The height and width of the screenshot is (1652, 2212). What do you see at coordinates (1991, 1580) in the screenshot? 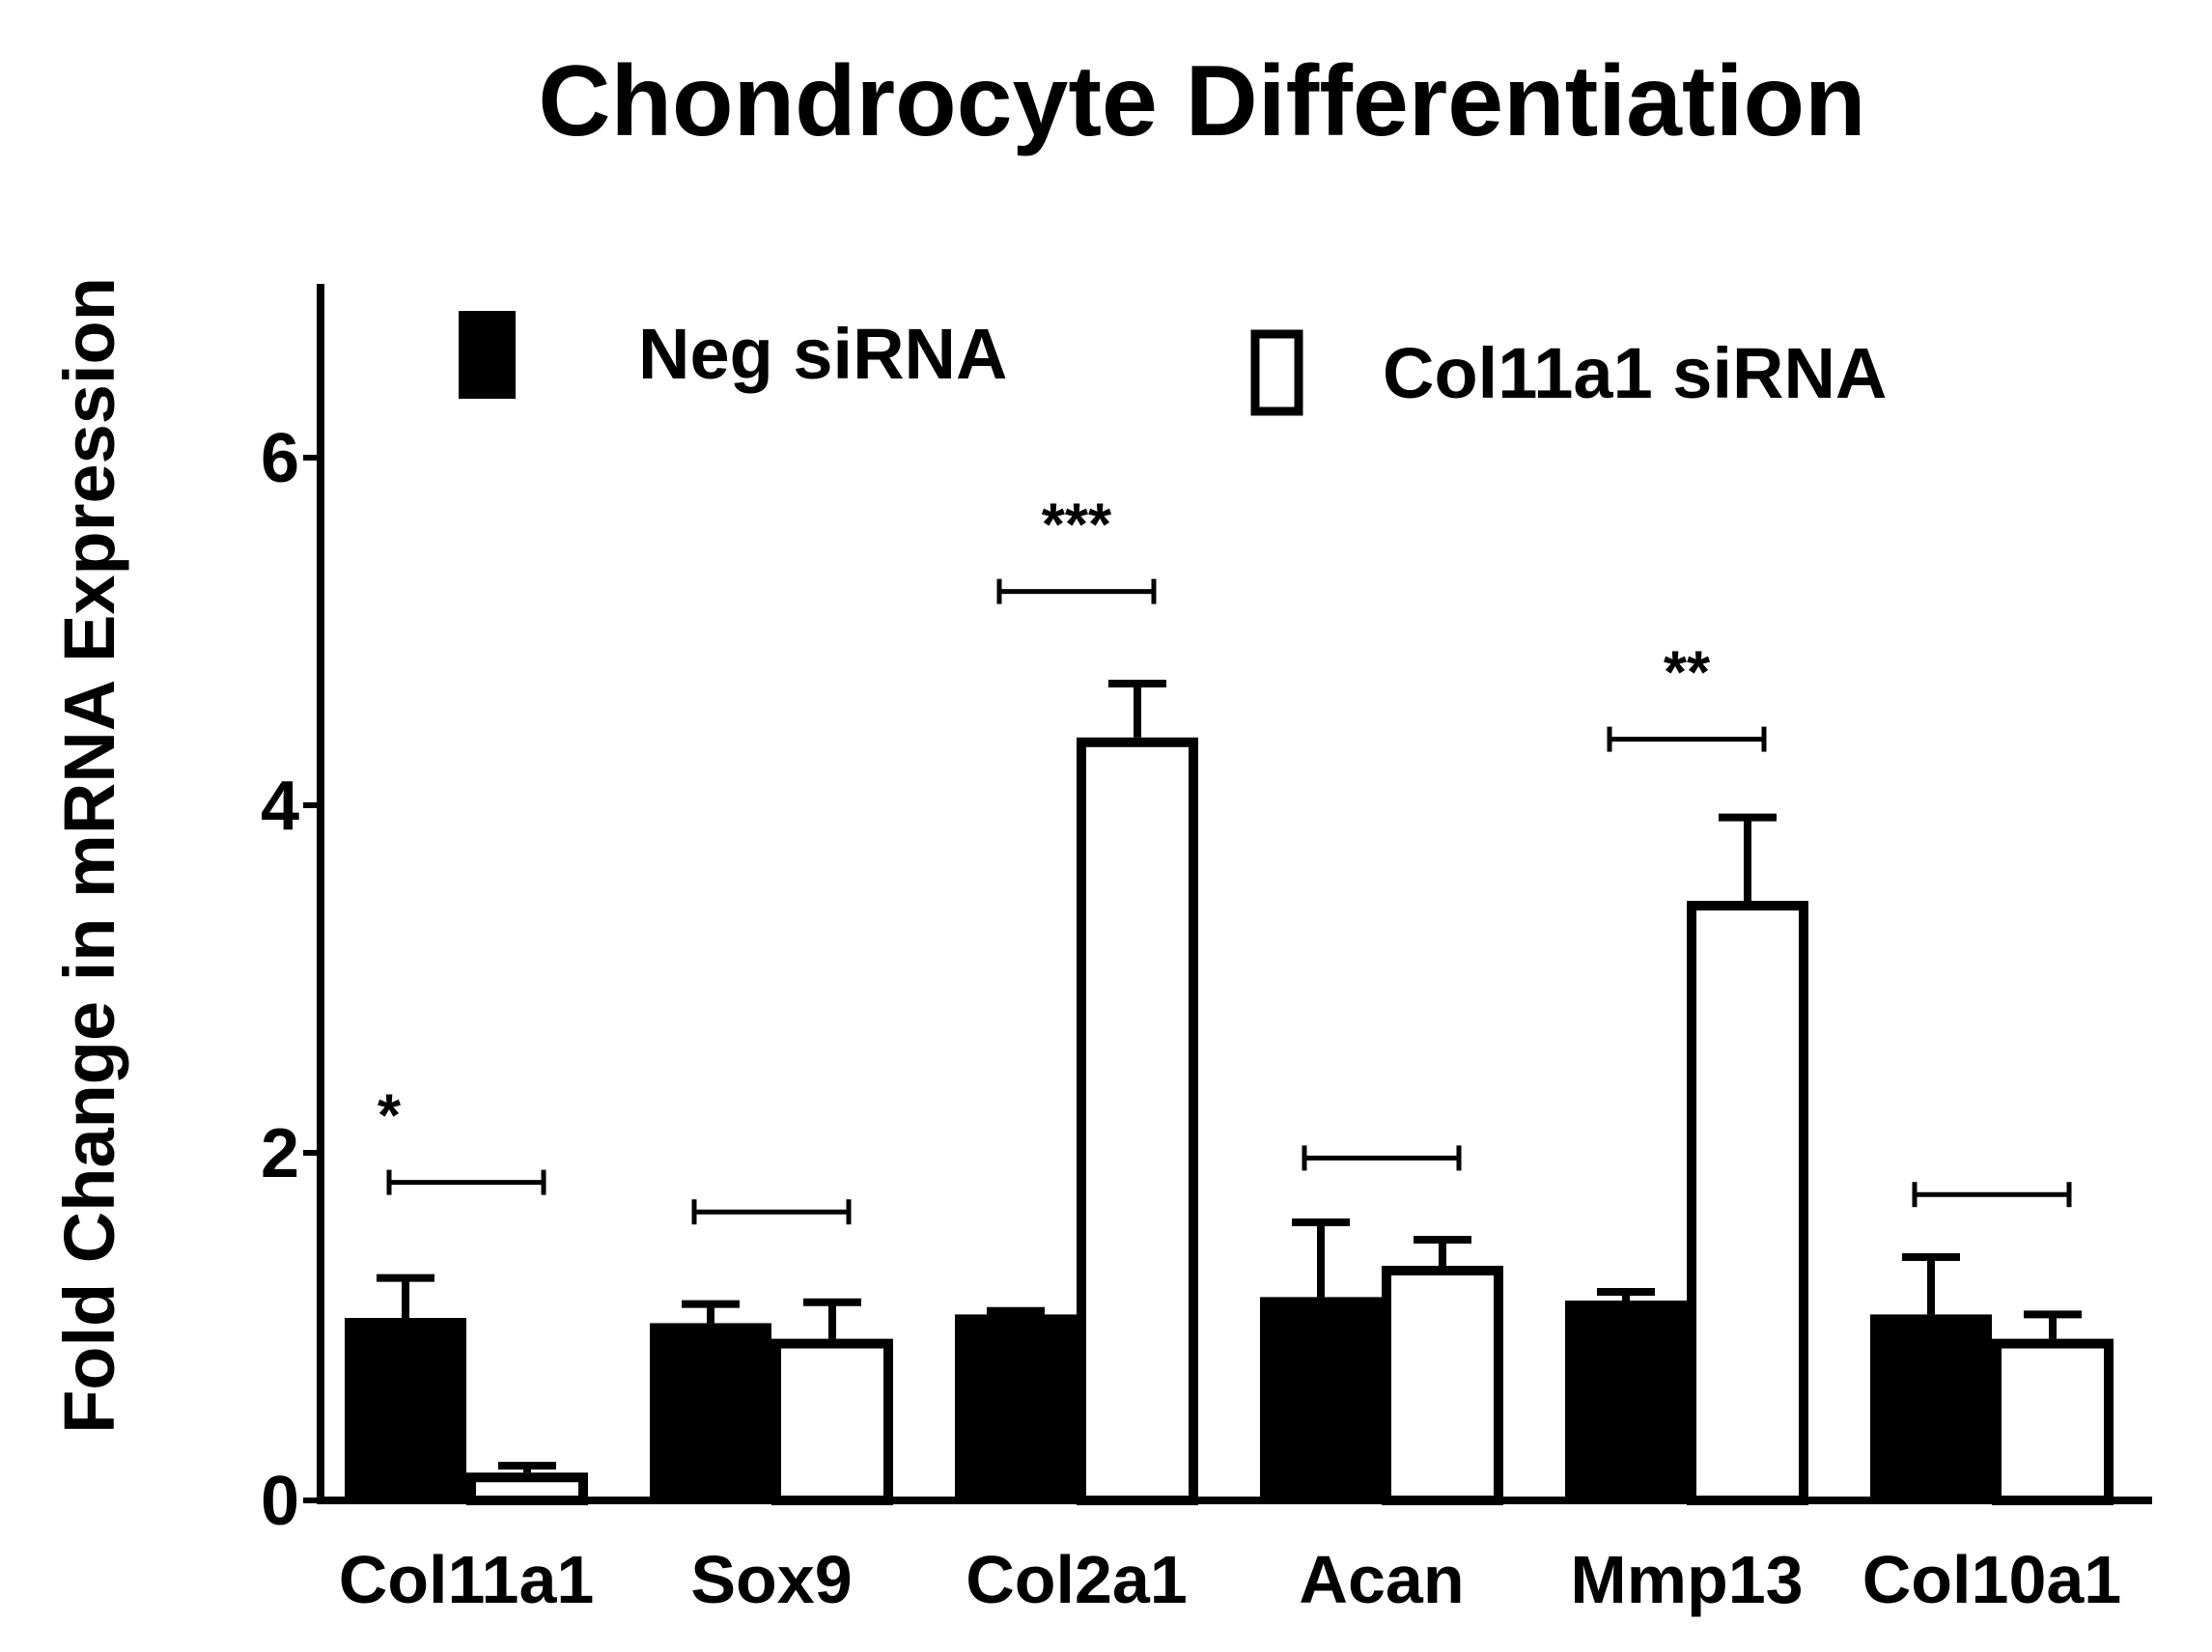
I see `x-tick-label: Col10a1` at bounding box center [1991, 1580].